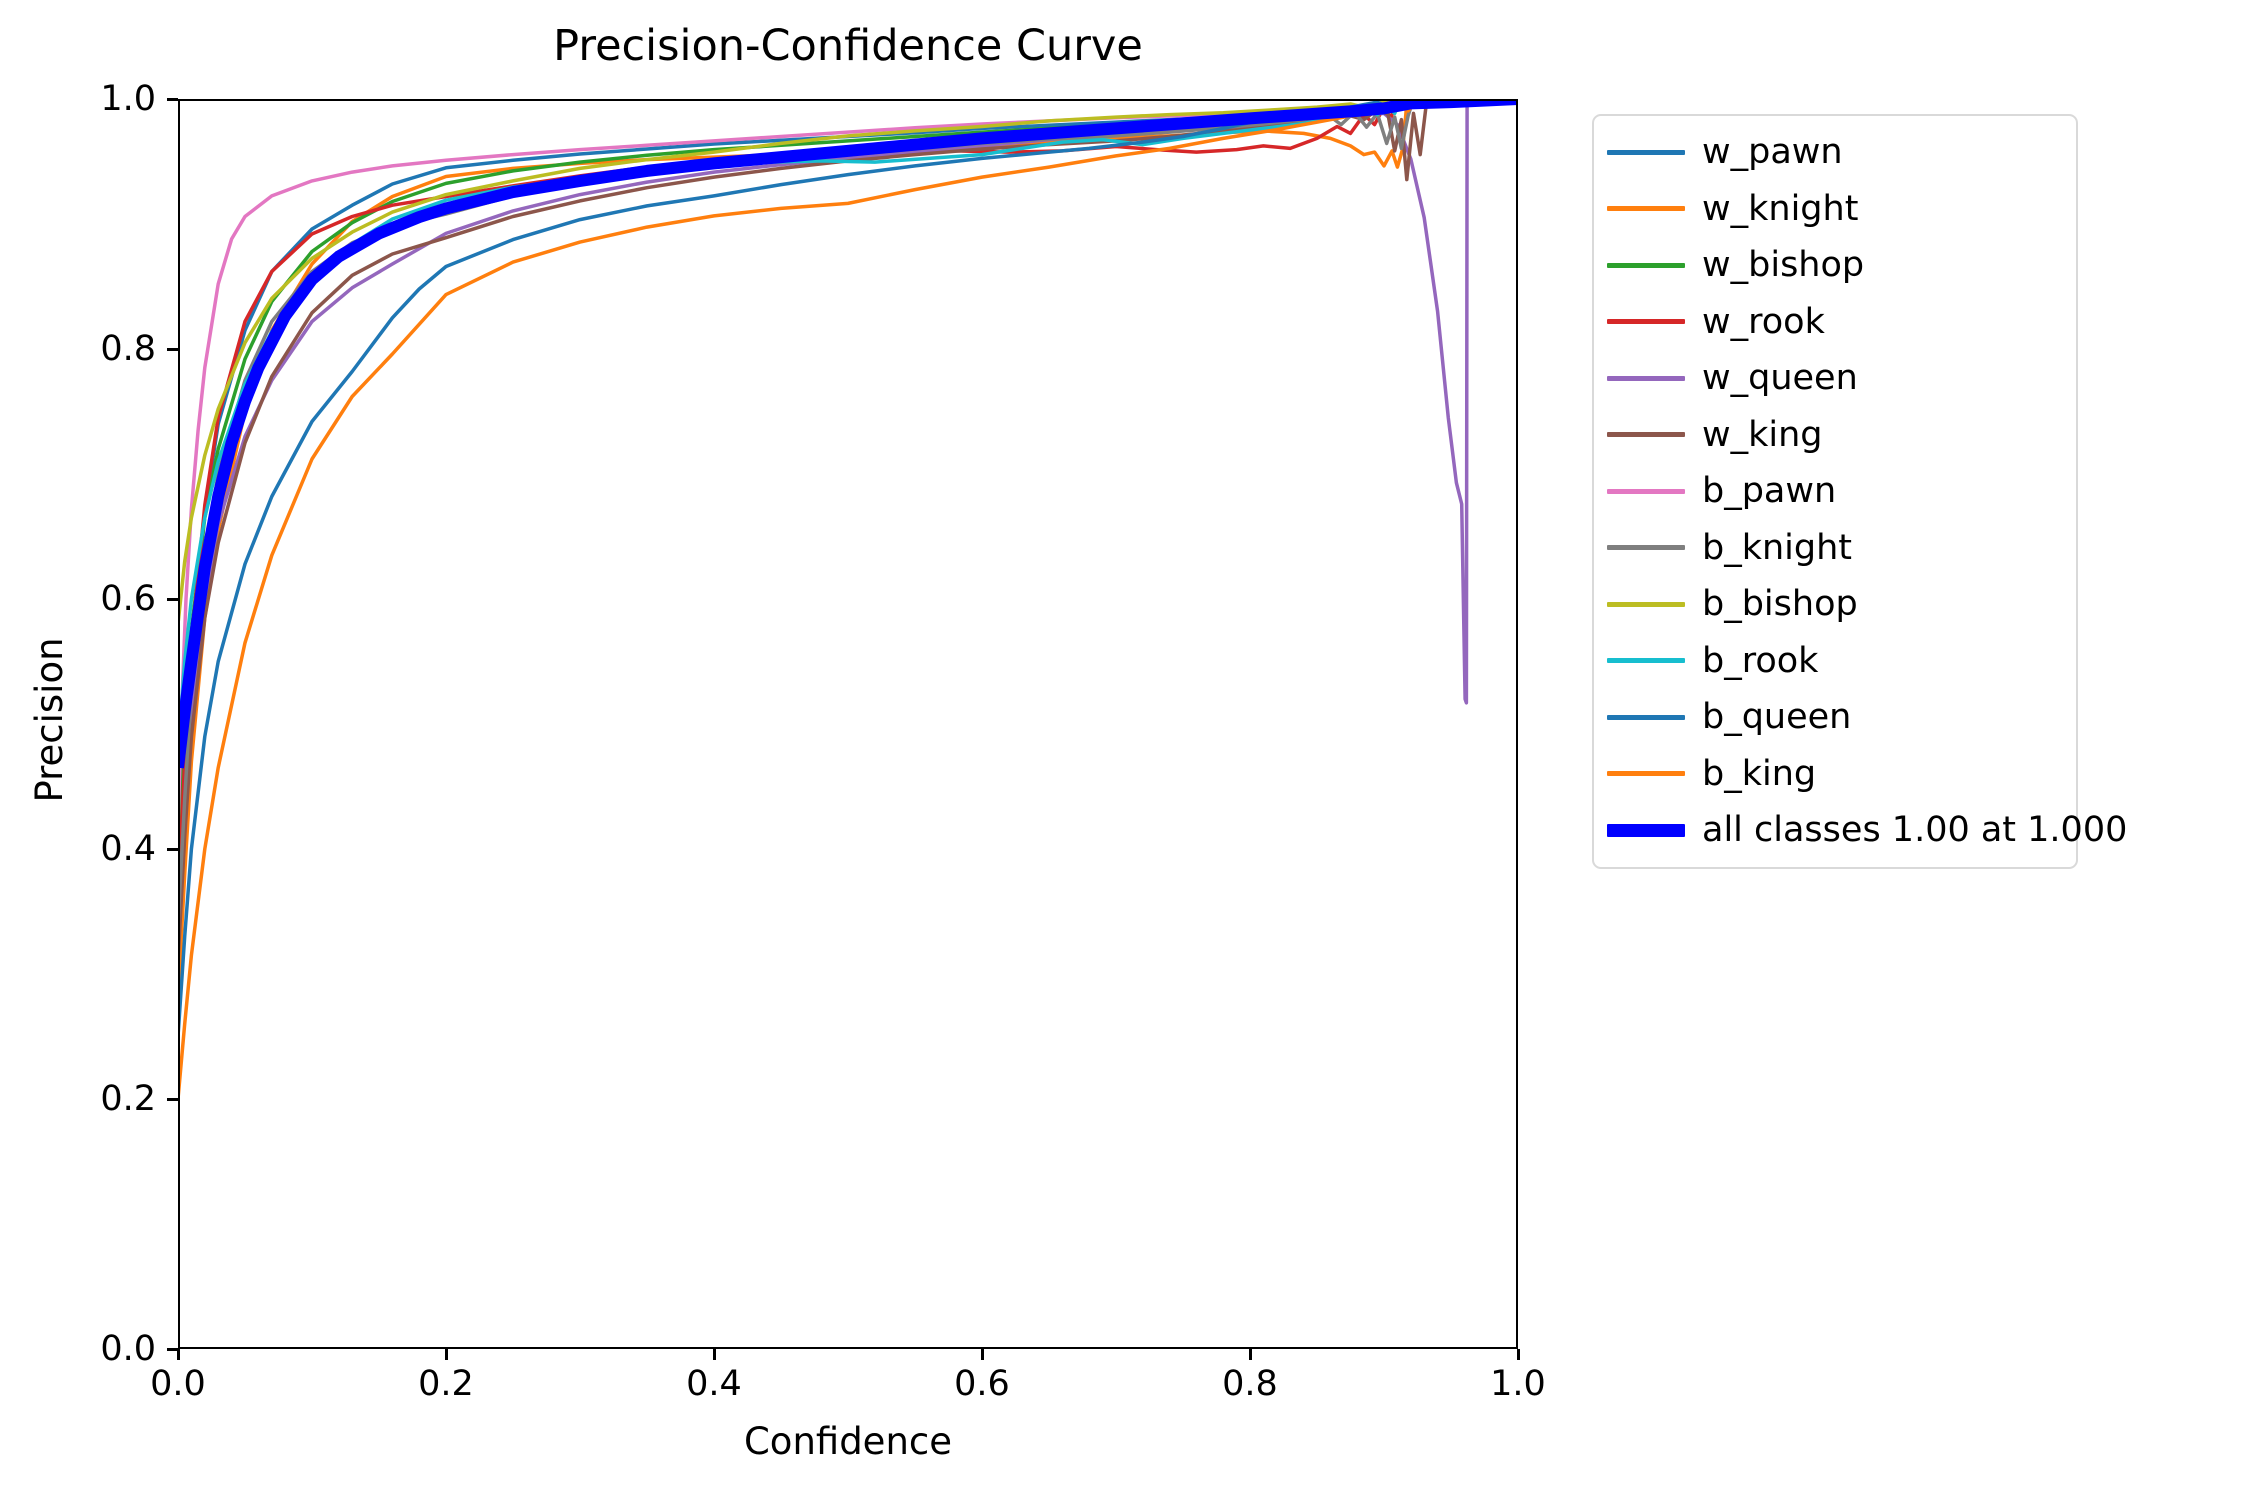 The height and width of the screenshot is (1500, 2250). I want to click on x-tick-label-5: 1.0, so click(1518, 1384).